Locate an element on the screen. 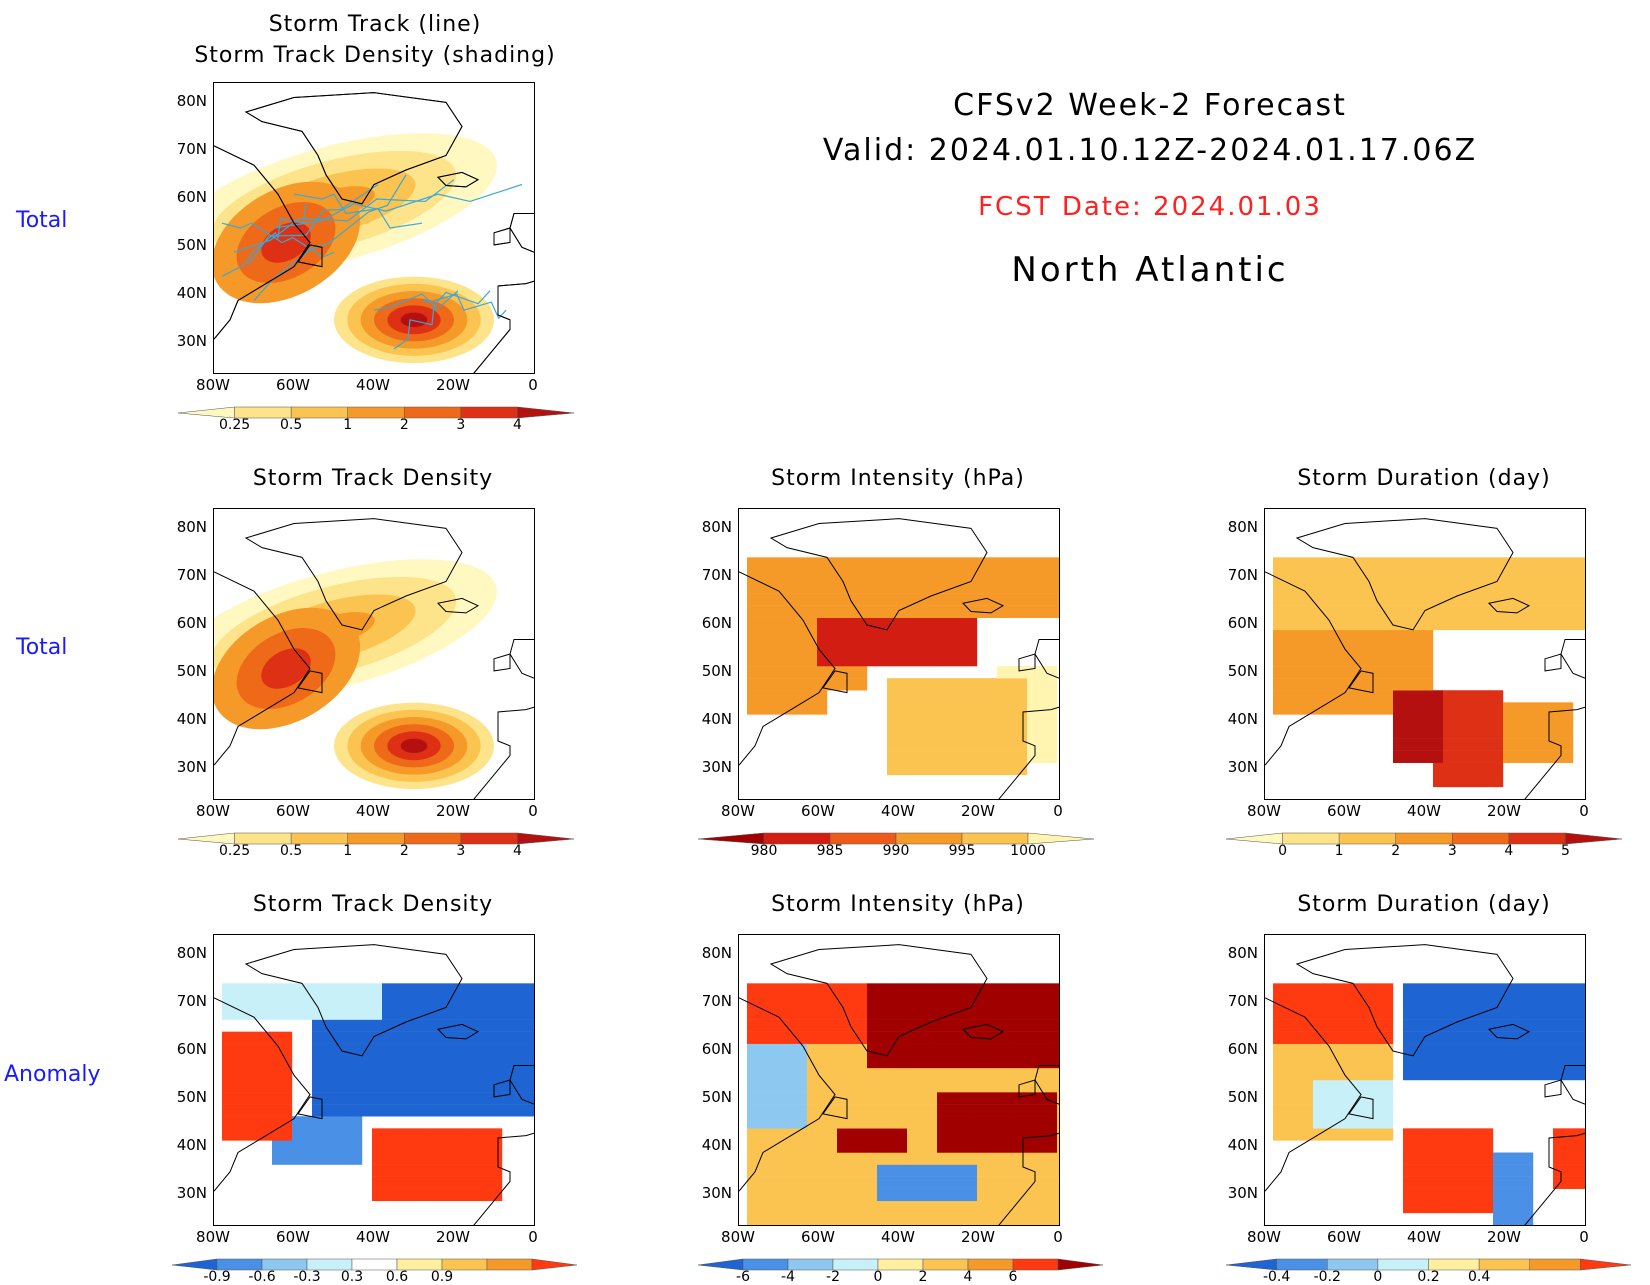 The height and width of the screenshot is (1285, 1650). colorbar-label: 4 is located at coordinates (1509, 851).